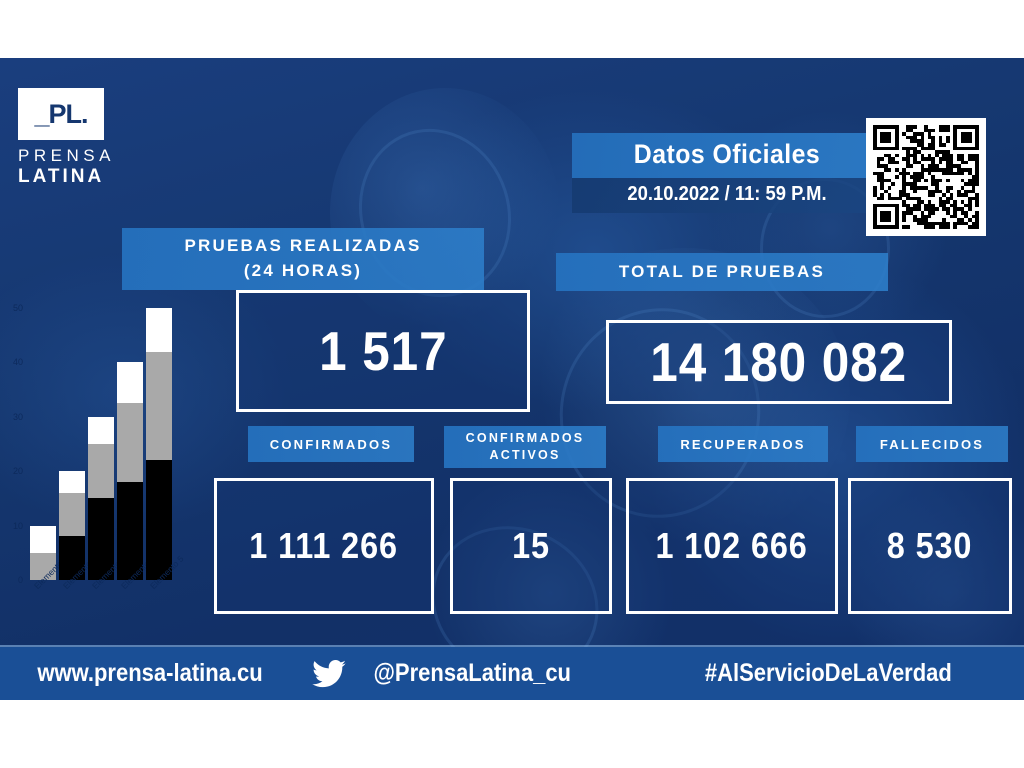 The width and height of the screenshot is (1024, 768). Describe the element at coordinates (303, 246) in the screenshot. I see `label-tests-24h-line1: PRUEBAS REALIZADAS` at that location.